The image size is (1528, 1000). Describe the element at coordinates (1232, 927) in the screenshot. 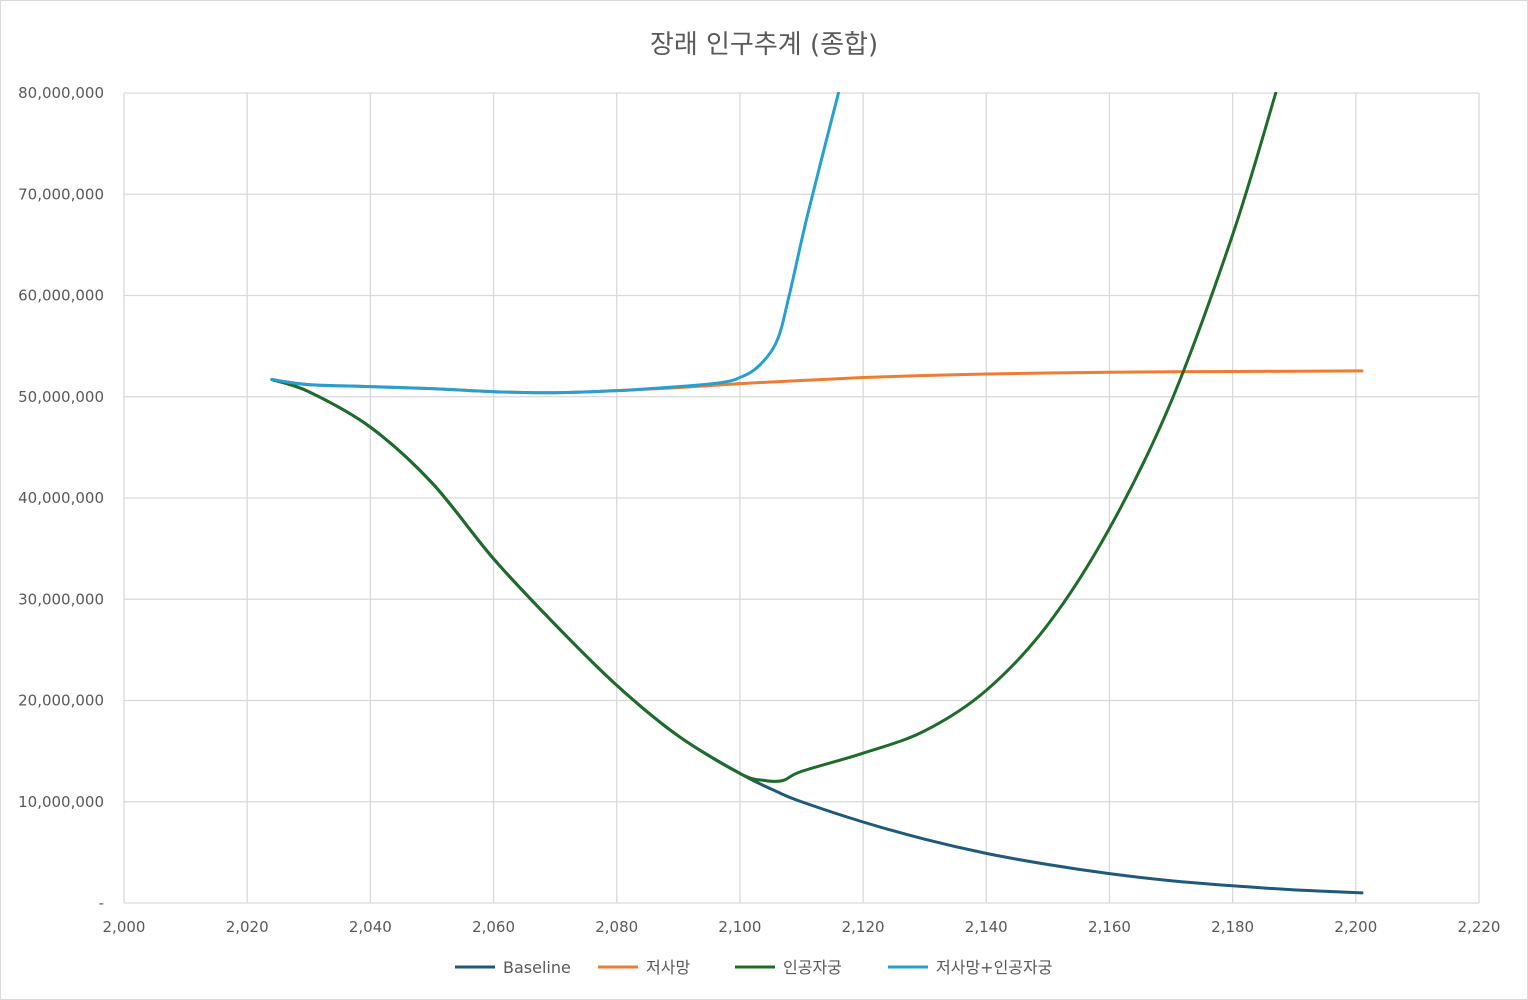

I see `x-tick-label: 2,180` at that location.